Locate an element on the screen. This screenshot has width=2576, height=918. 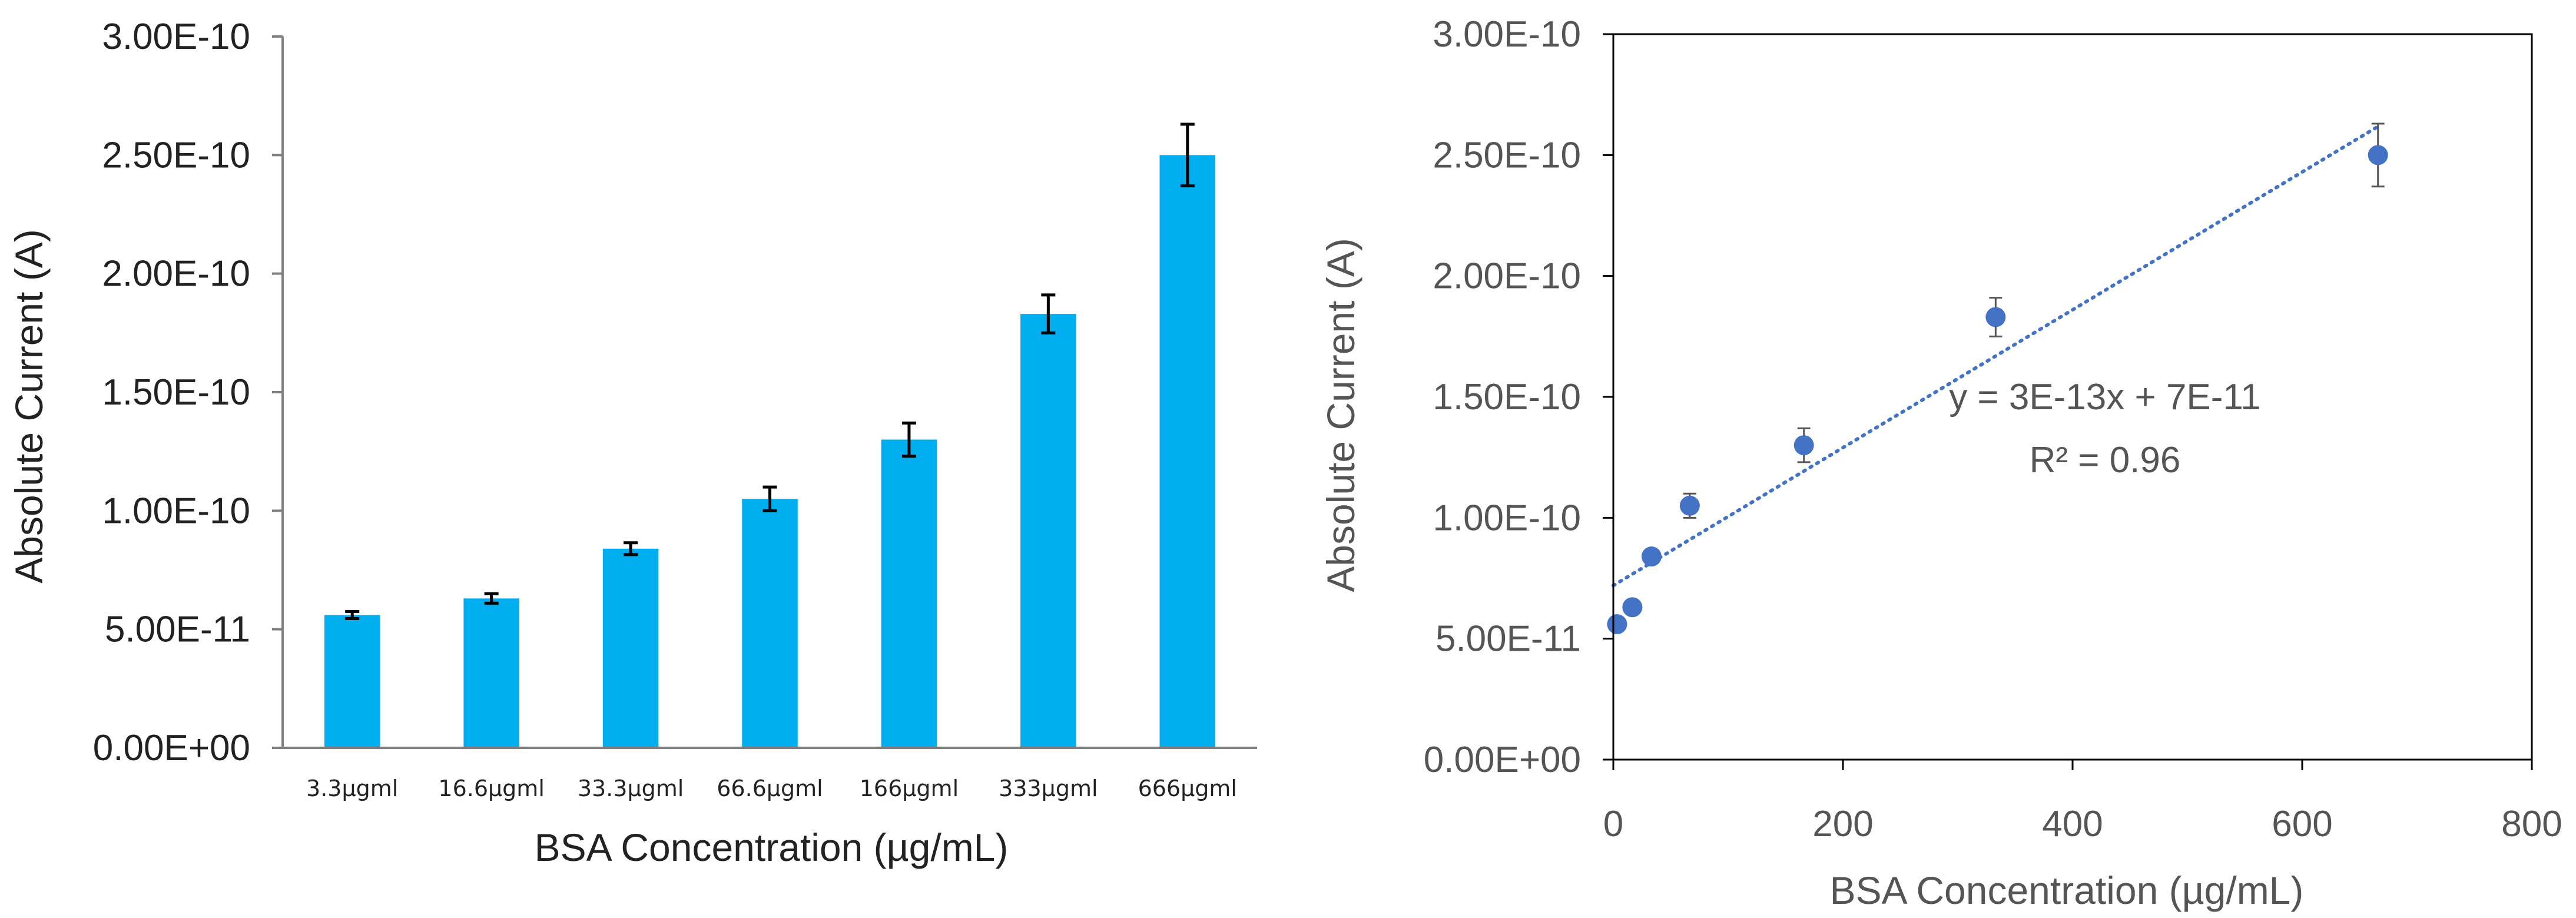
scatter-y-tick-label: 2.00E-10 is located at coordinates (1507, 277).